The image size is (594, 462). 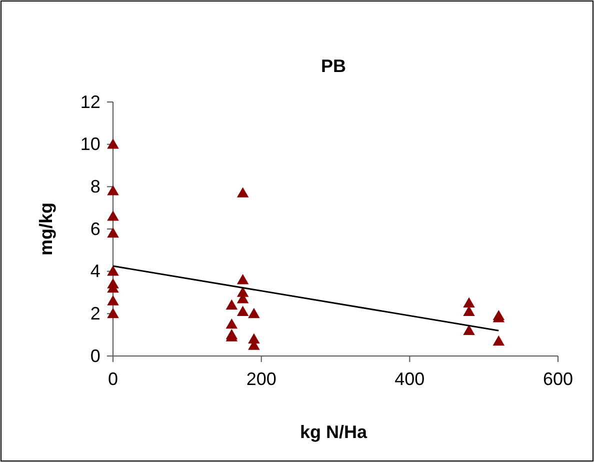 What do you see at coordinates (113, 378) in the screenshot?
I see `x-tick-label: 0` at bounding box center [113, 378].